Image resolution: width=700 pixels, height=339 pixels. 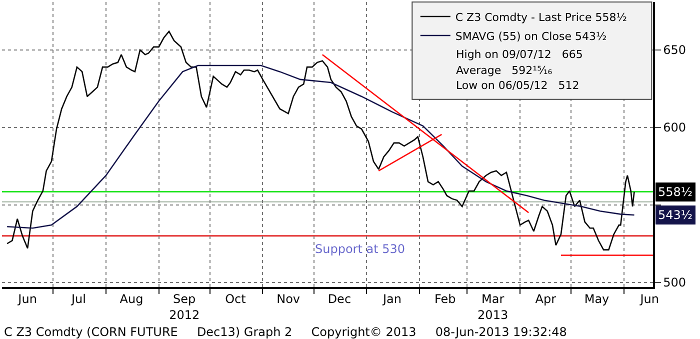 I want to click on annotation: 558½, so click(x=675, y=192).